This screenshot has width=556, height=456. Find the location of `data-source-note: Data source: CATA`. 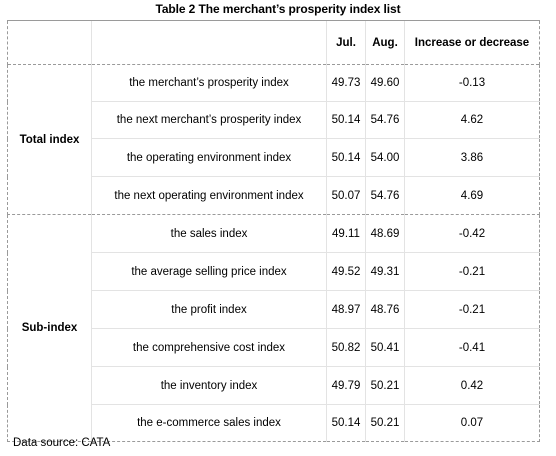

data-source-note: Data source: CATA is located at coordinates (62, 443).